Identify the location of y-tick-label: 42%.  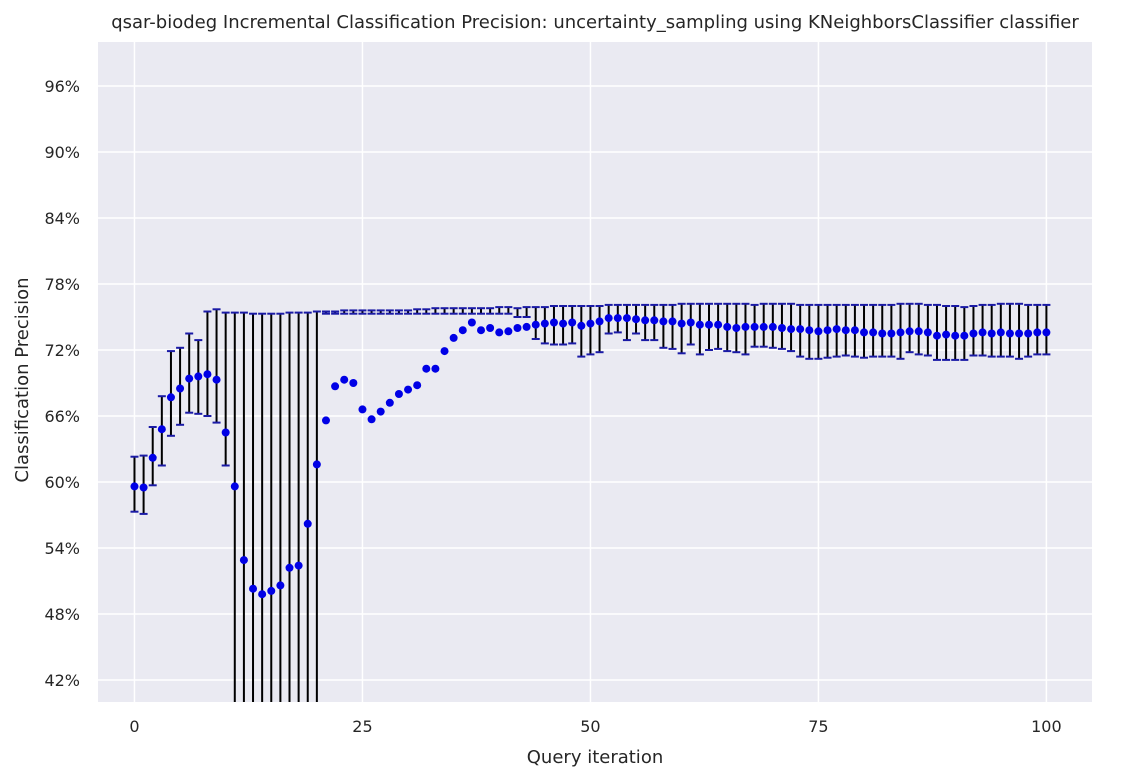
(62, 680).